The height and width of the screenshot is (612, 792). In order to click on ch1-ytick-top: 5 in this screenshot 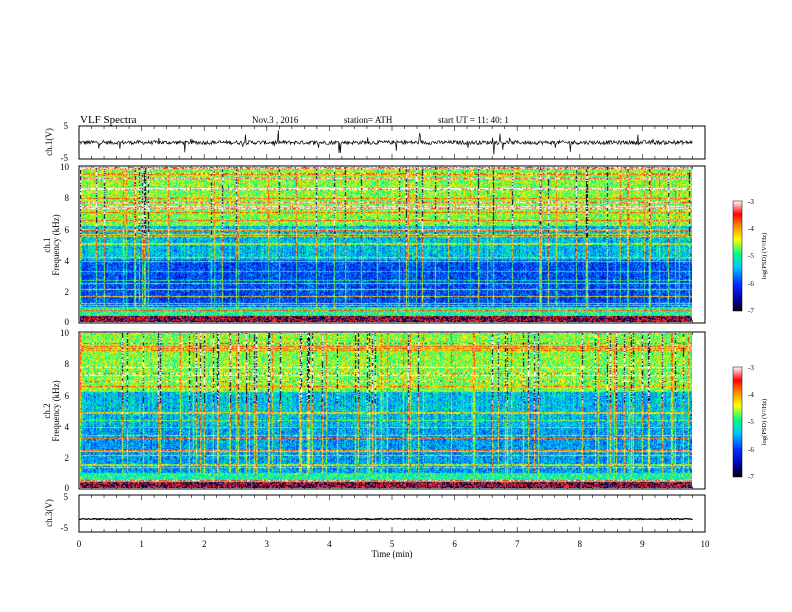, I will do `click(66, 126)`.